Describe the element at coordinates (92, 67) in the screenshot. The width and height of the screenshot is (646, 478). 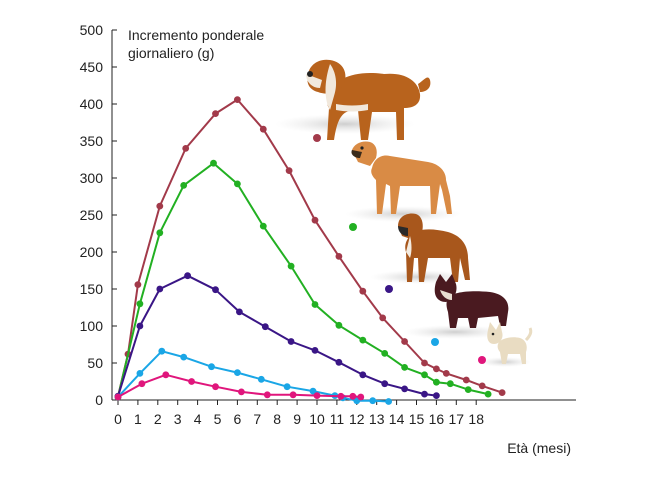
I see `y-tick-label: 450` at that location.